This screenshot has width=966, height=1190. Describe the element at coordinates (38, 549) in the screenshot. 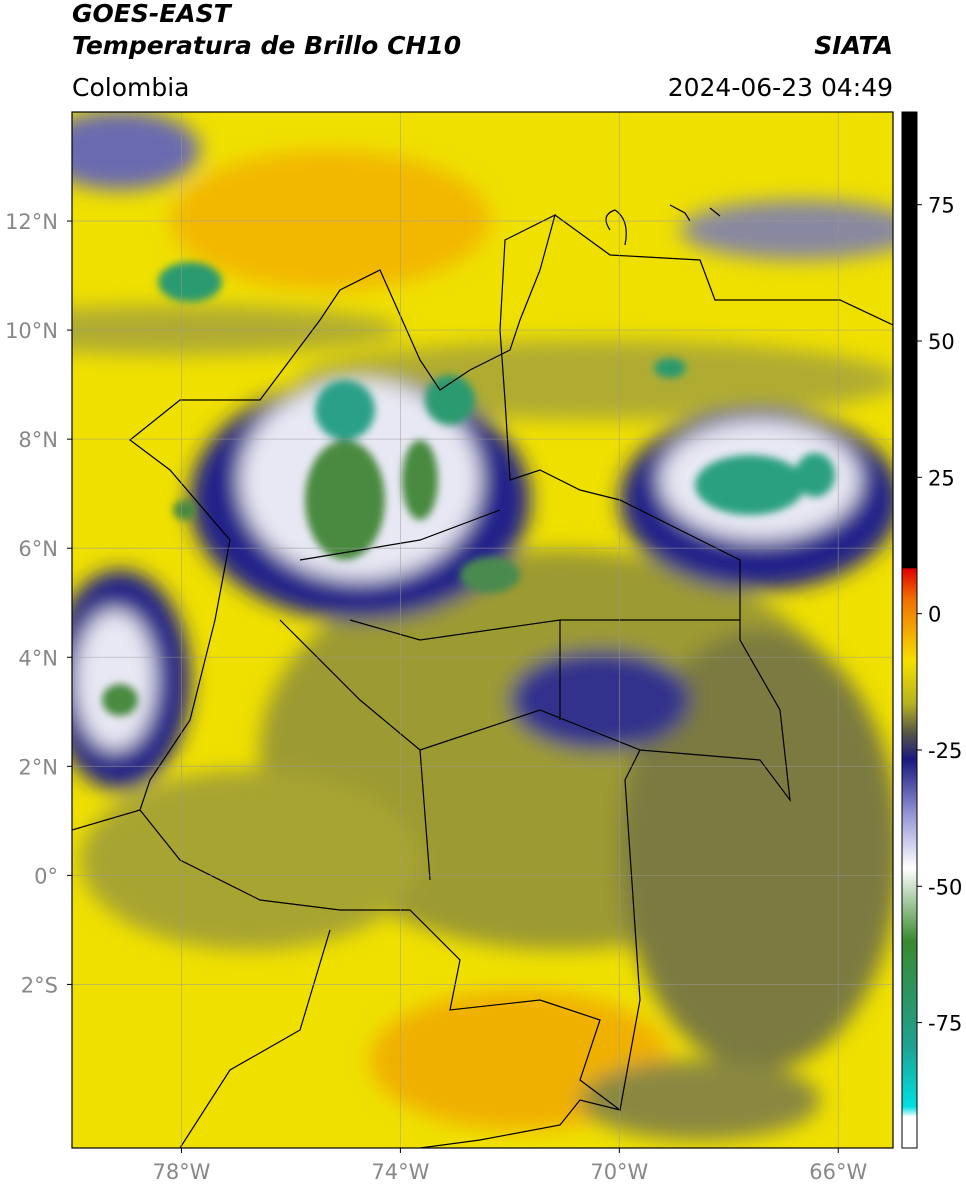

I see `y-tick-label: 6°N` at that location.